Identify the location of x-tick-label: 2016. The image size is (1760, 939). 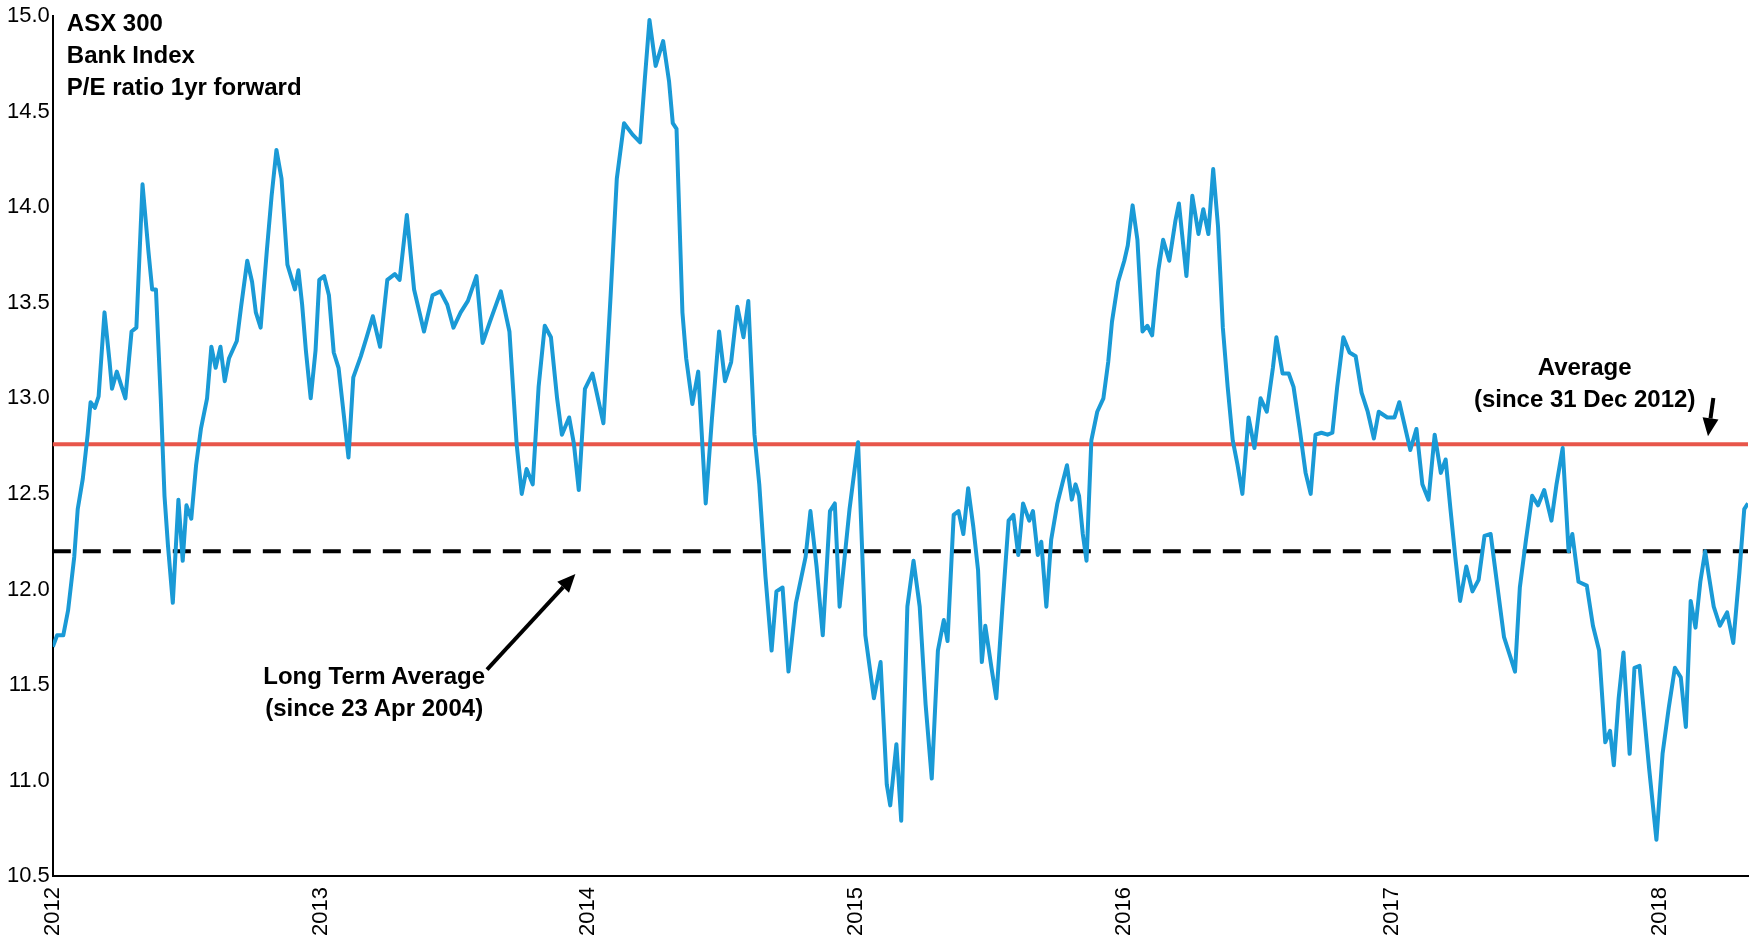
(1123, 912).